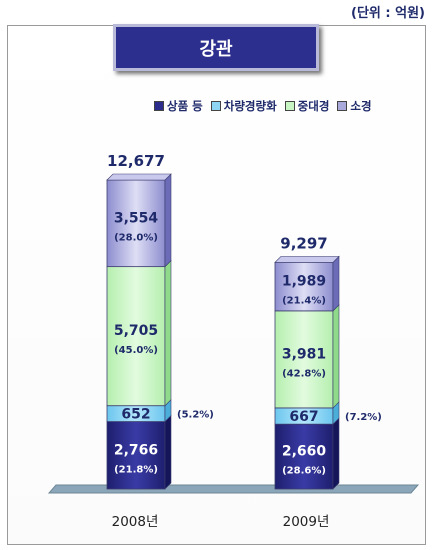 The image size is (433, 550). What do you see at coordinates (304, 282) in the screenshot?
I see `value-label-small-diameter-1: 1,989` at bounding box center [304, 282].